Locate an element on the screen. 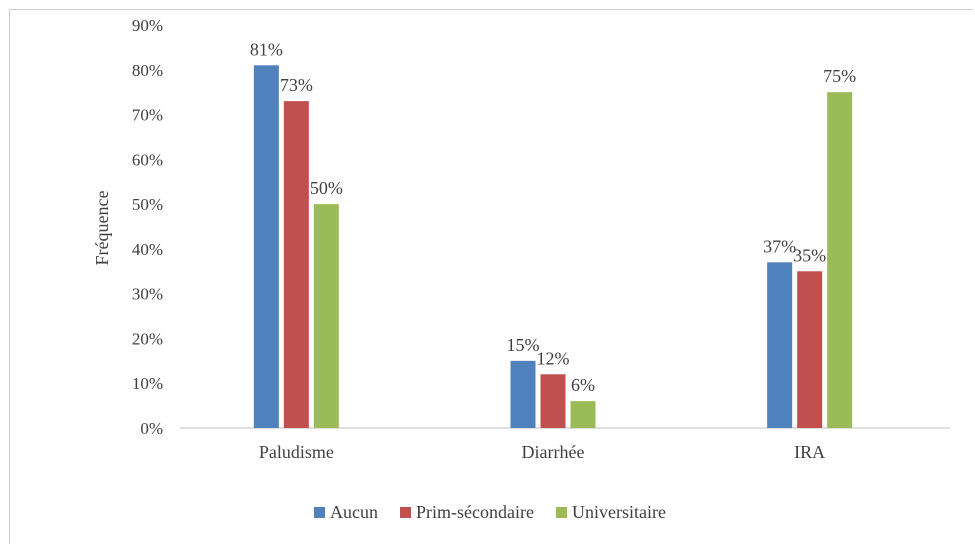 Image resolution: width=975 pixels, height=544 pixels. data-label: 35% is located at coordinates (809, 255).